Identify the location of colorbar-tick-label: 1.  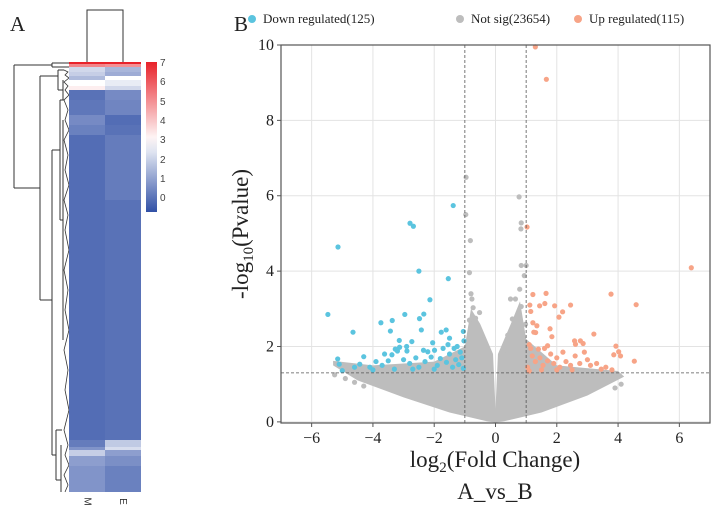
(163, 180).